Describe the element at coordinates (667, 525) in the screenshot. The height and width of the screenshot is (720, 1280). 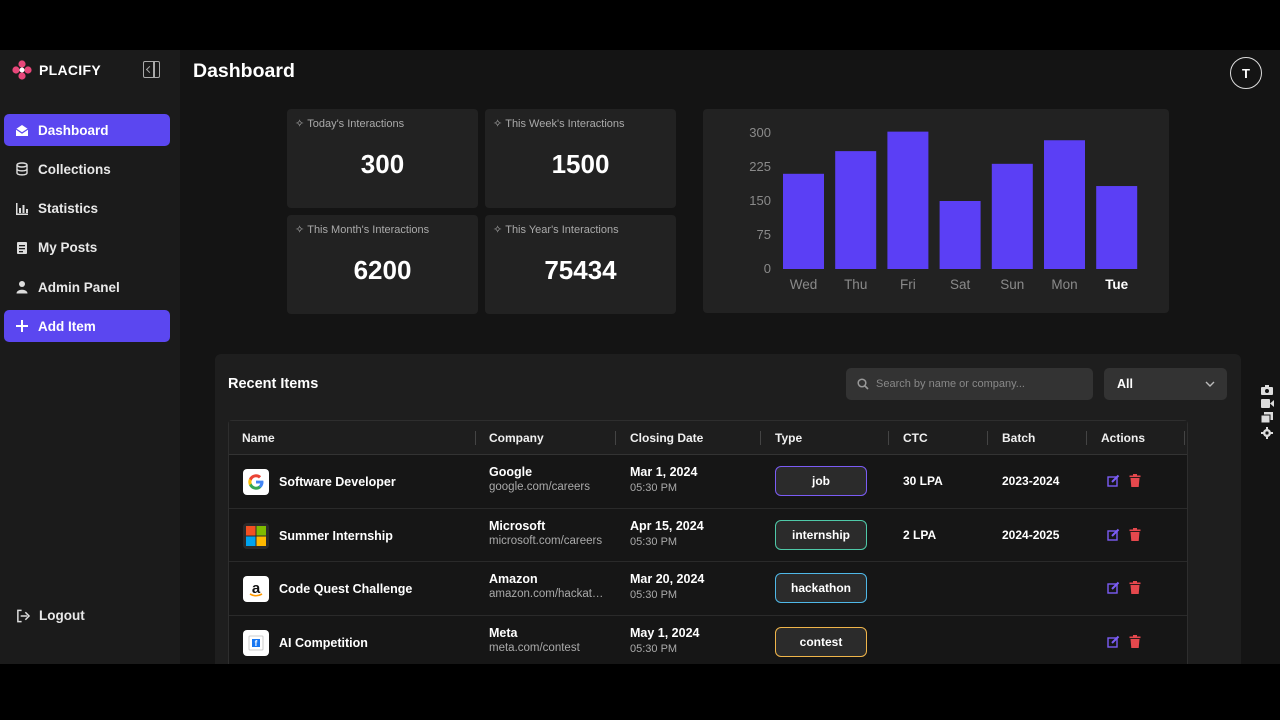
I see `closing-date: Apr 15, 2024` at that location.